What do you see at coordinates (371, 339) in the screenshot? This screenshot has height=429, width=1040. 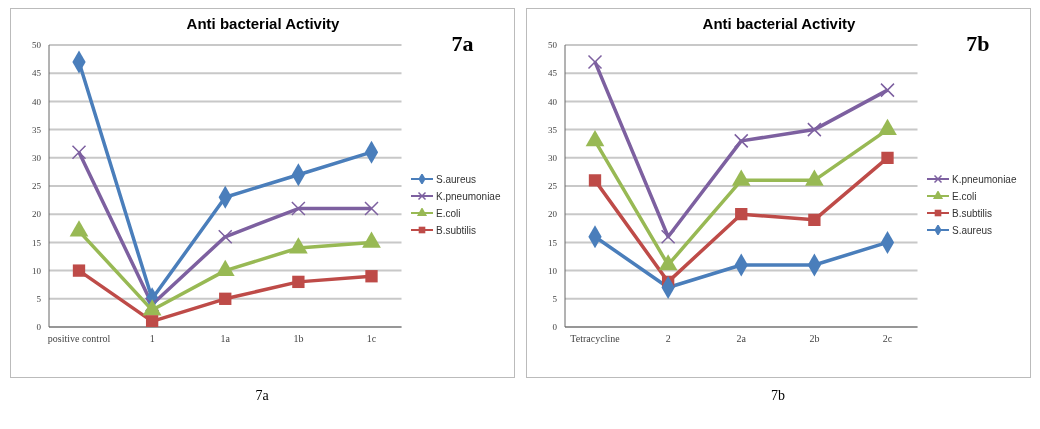 I see `x-tick-label: 1c` at bounding box center [371, 339].